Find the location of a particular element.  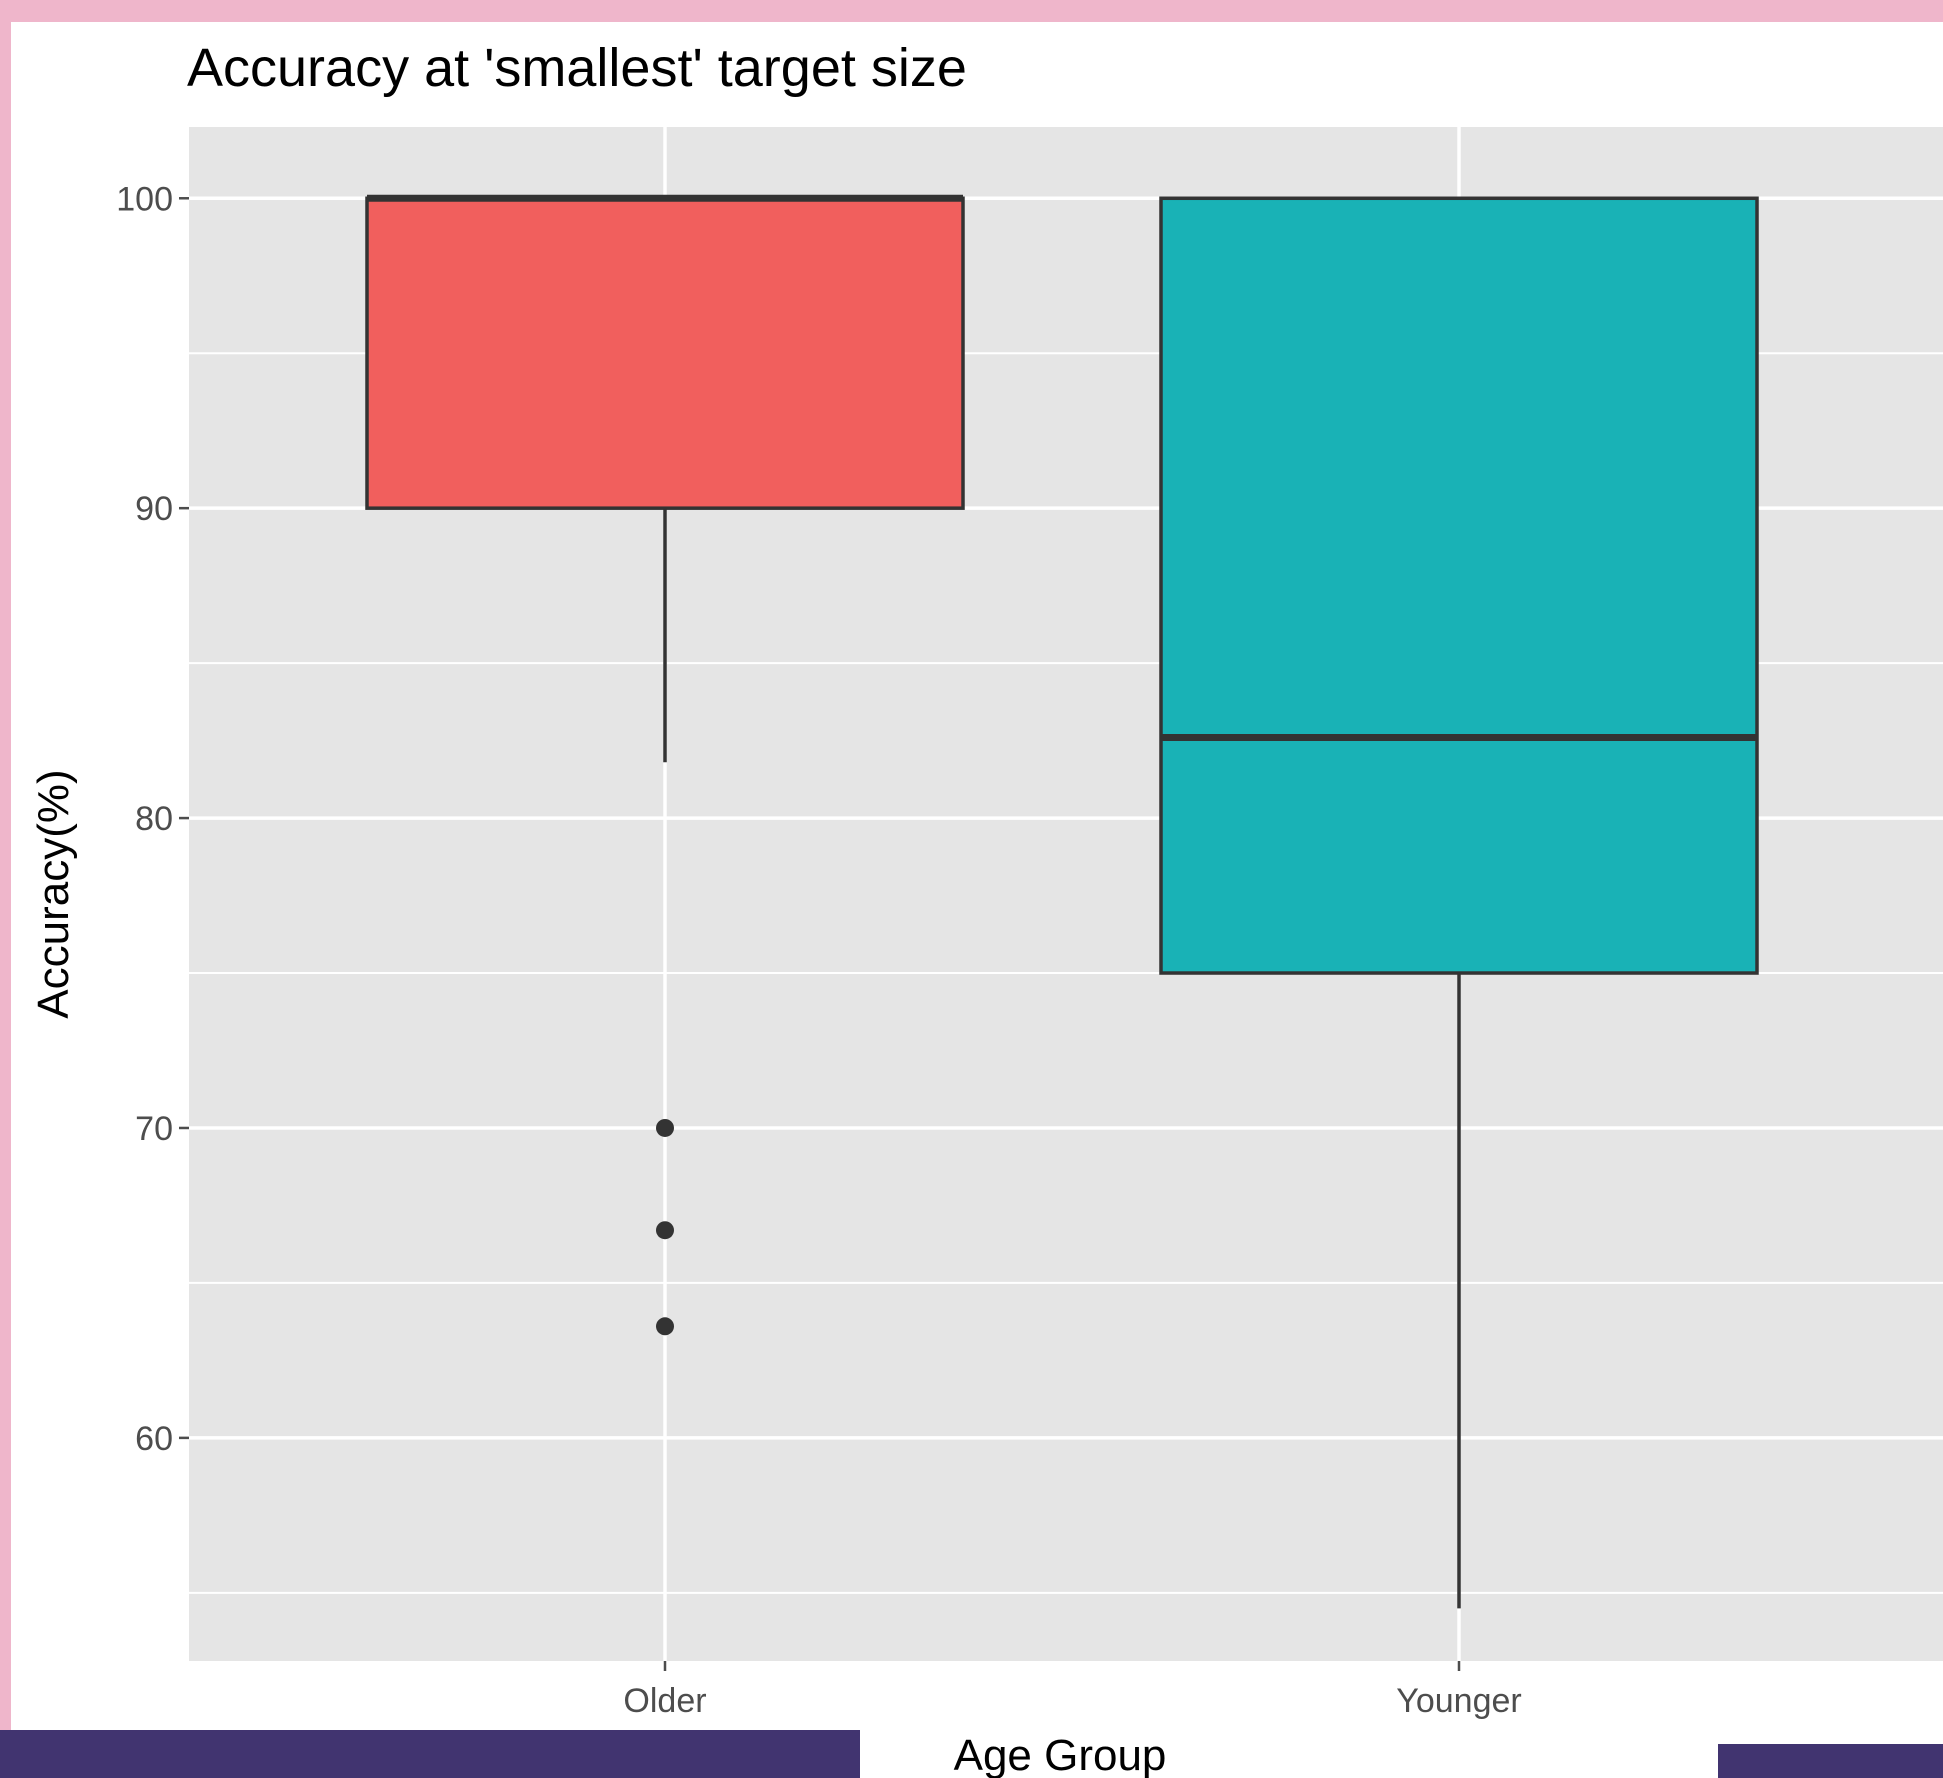

y-tick-label: 90 is located at coordinates (154, 509).